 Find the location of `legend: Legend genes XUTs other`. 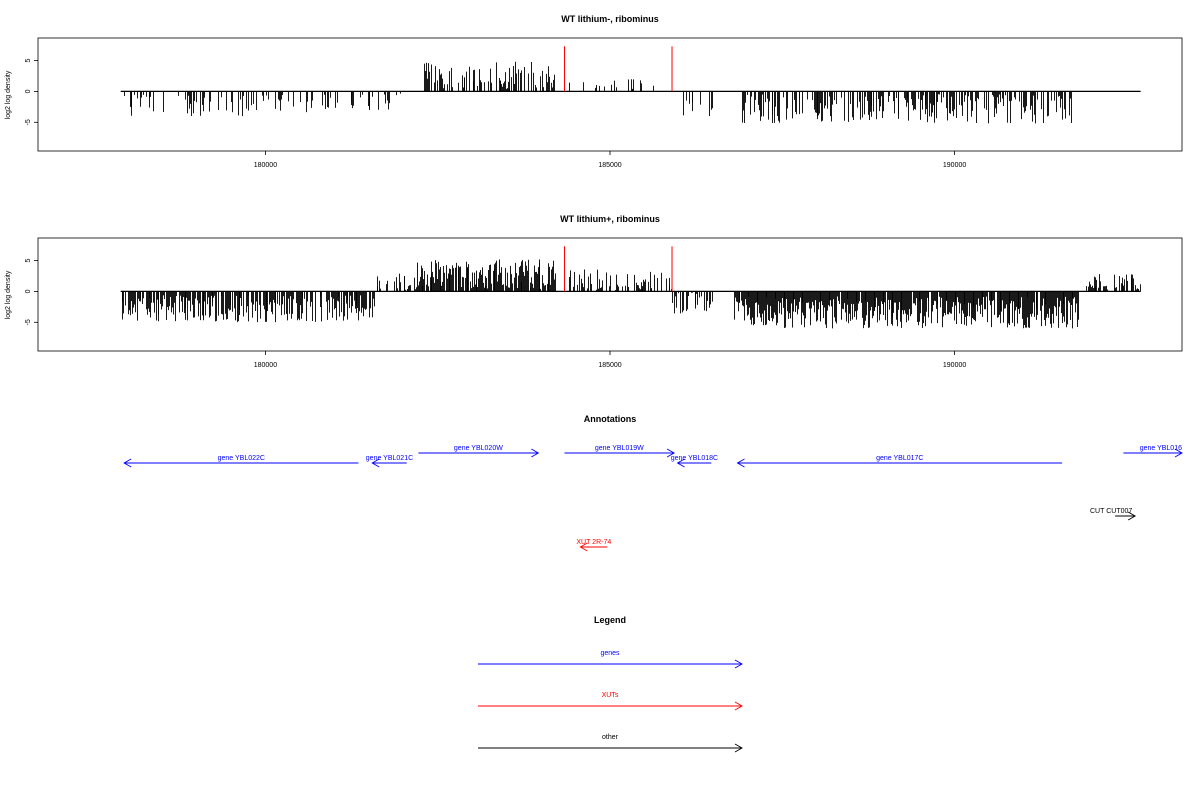

legend: Legend genes XUTs other is located at coordinates (610, 684).